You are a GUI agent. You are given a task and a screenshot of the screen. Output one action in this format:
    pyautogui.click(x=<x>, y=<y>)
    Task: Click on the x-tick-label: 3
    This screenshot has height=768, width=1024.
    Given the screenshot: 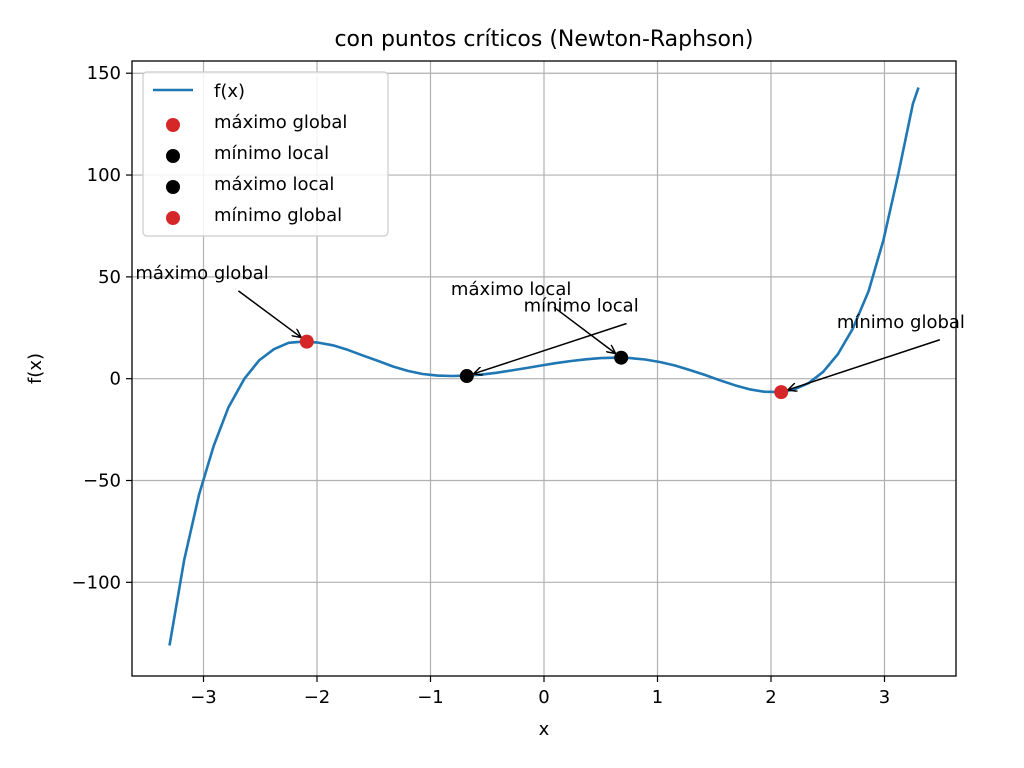 What is the action you would take?
    pyautogui.click(x=884, y=697)
    